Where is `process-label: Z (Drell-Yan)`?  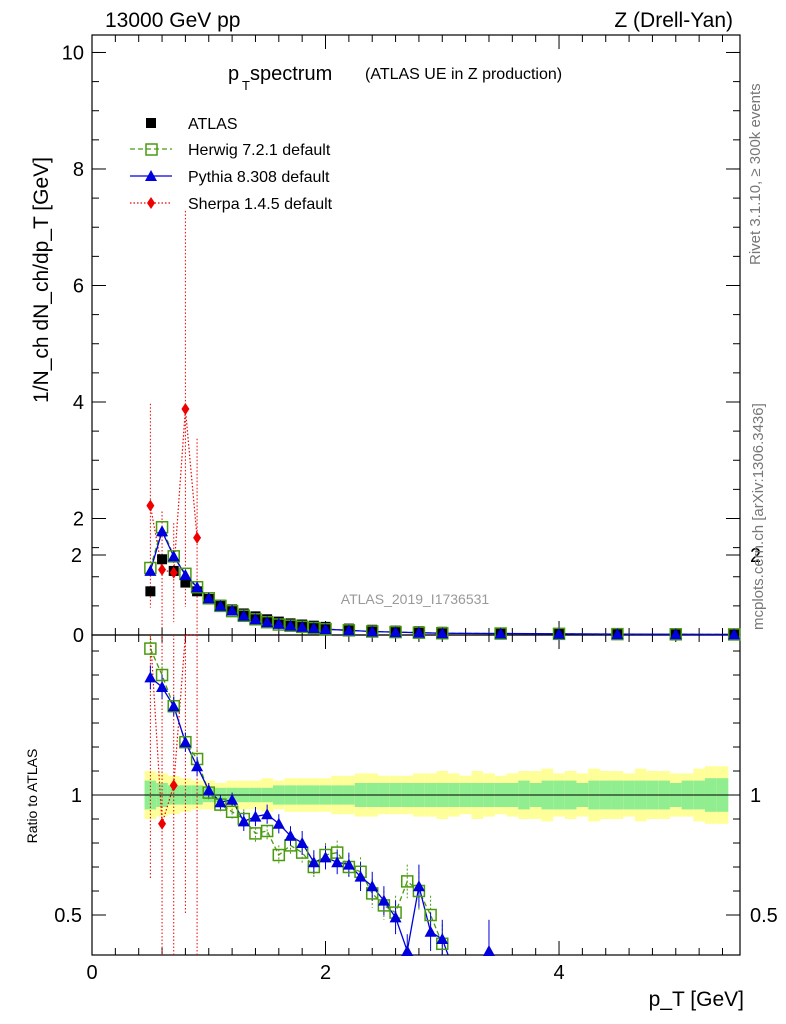
process-label: Z (Drell-Yan) is located at coordinates (673, 20).